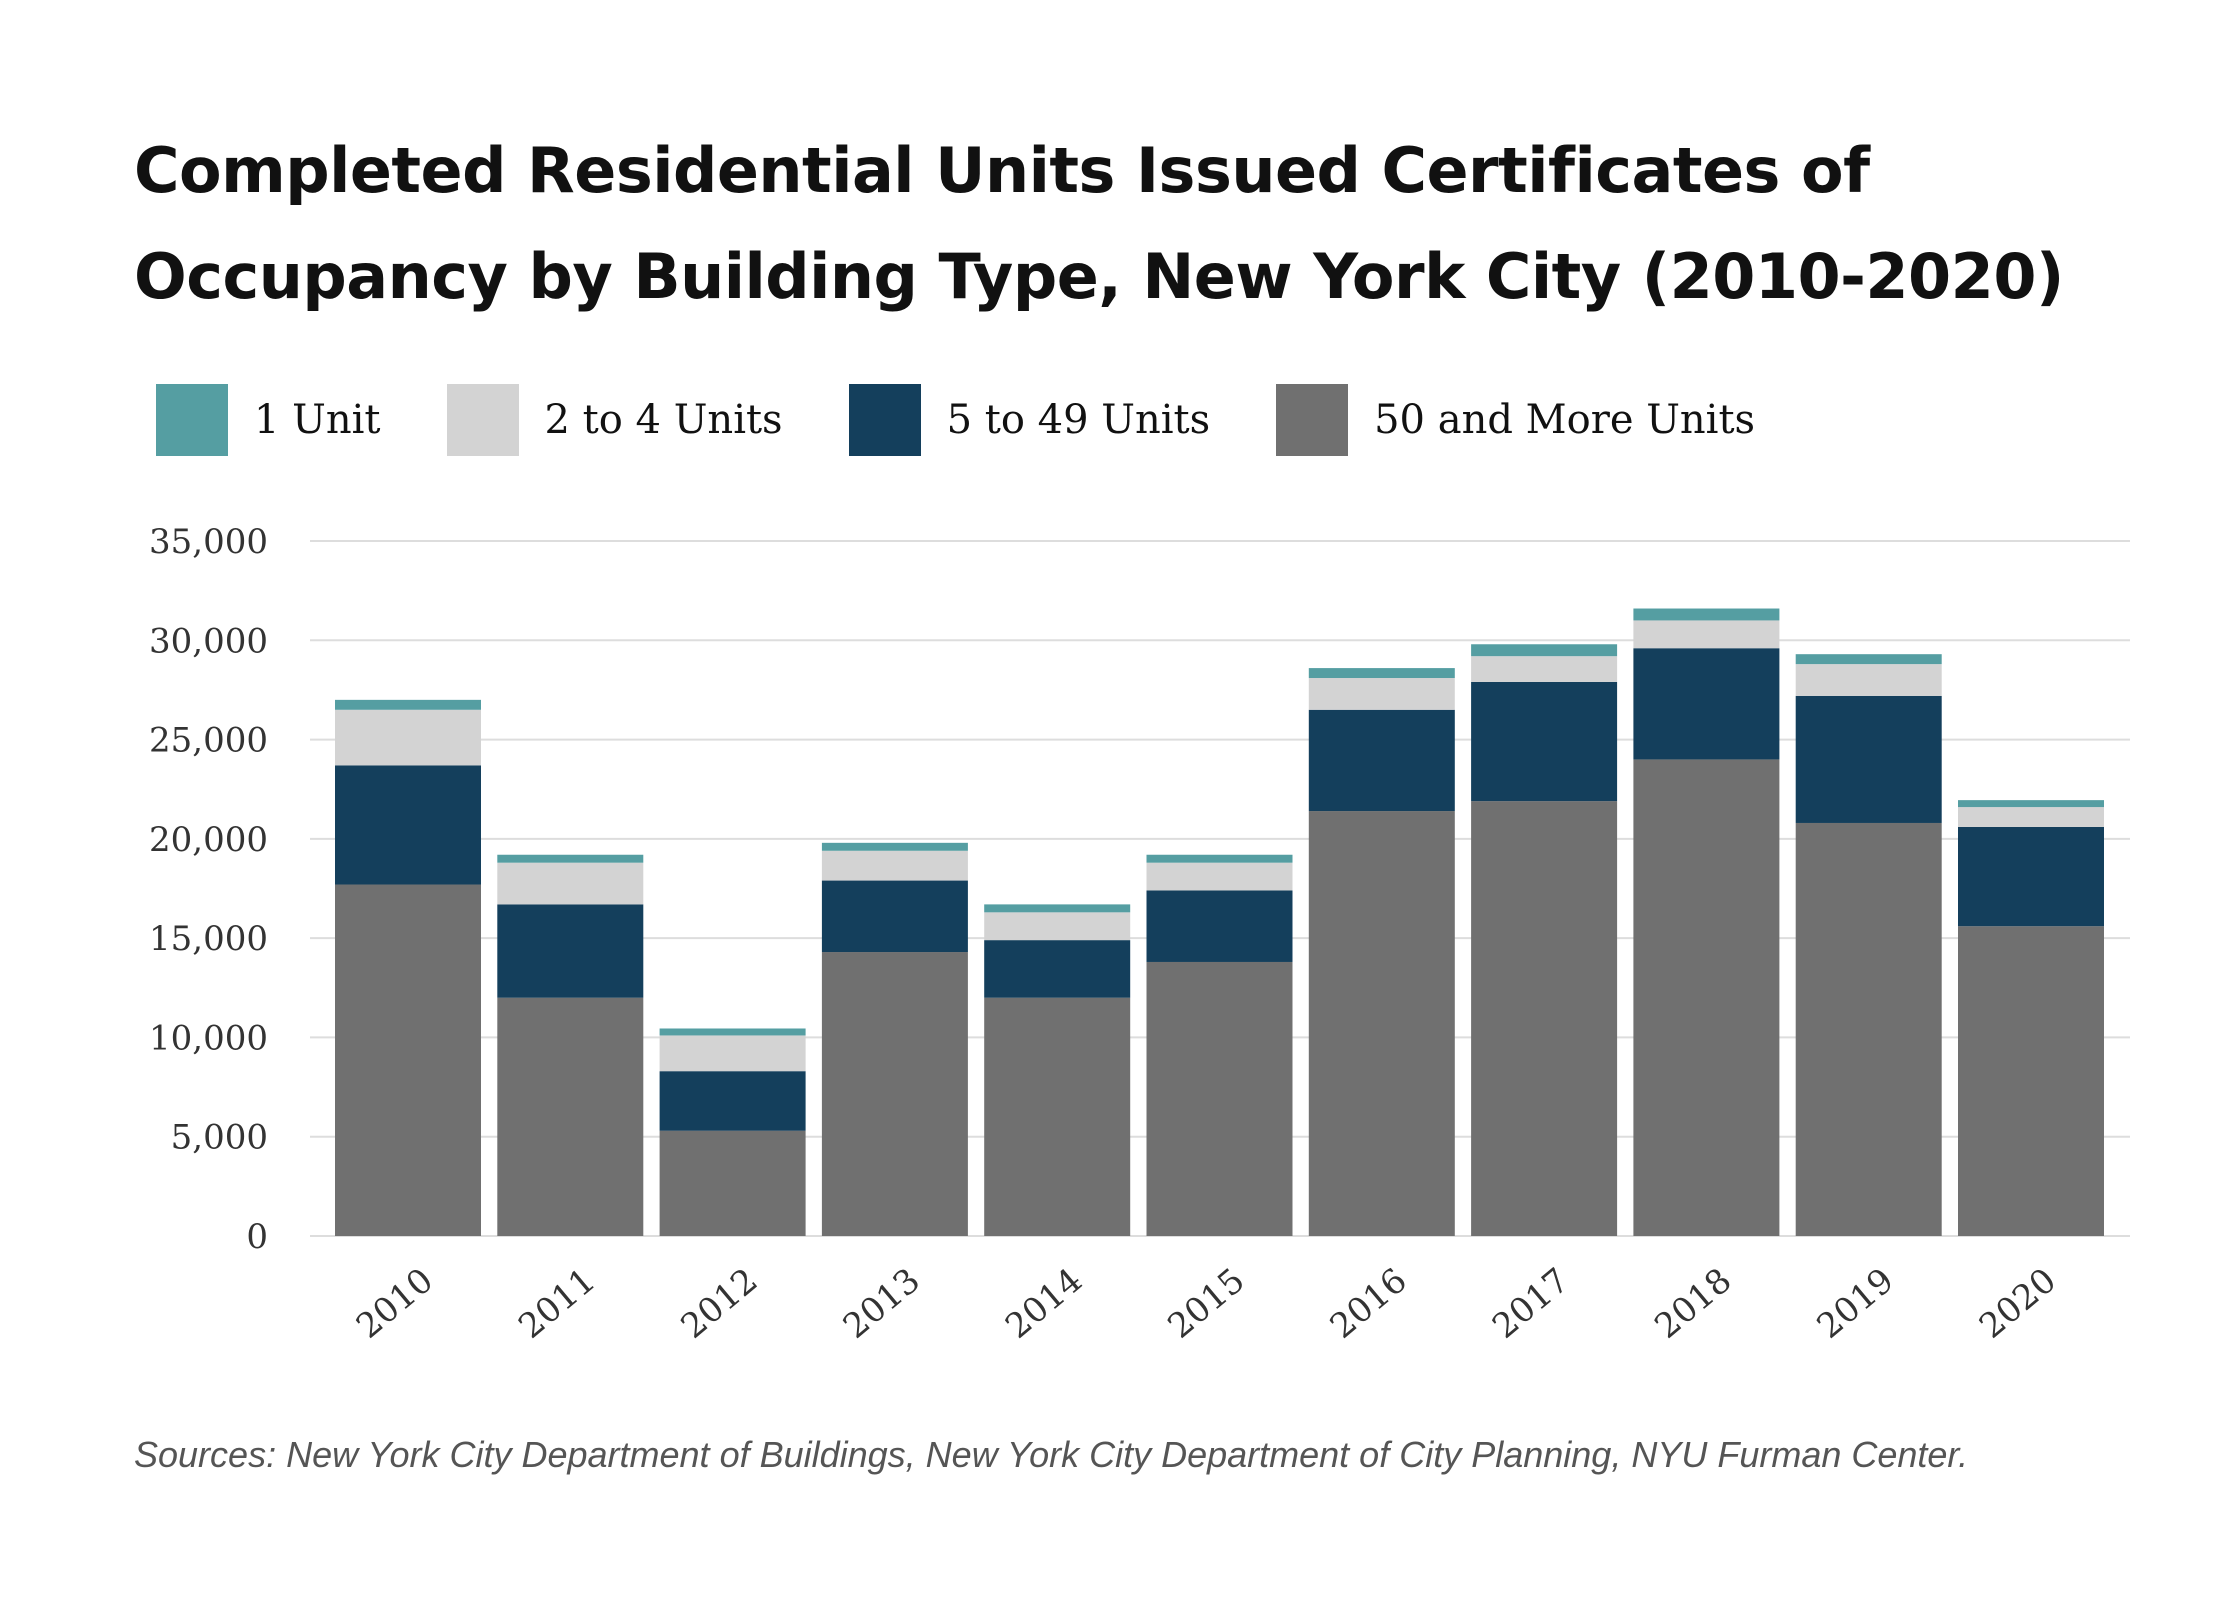 The image size is (2240, 1600). I want to click on bar-2014-2-to-4-units, so click(1057, 926).